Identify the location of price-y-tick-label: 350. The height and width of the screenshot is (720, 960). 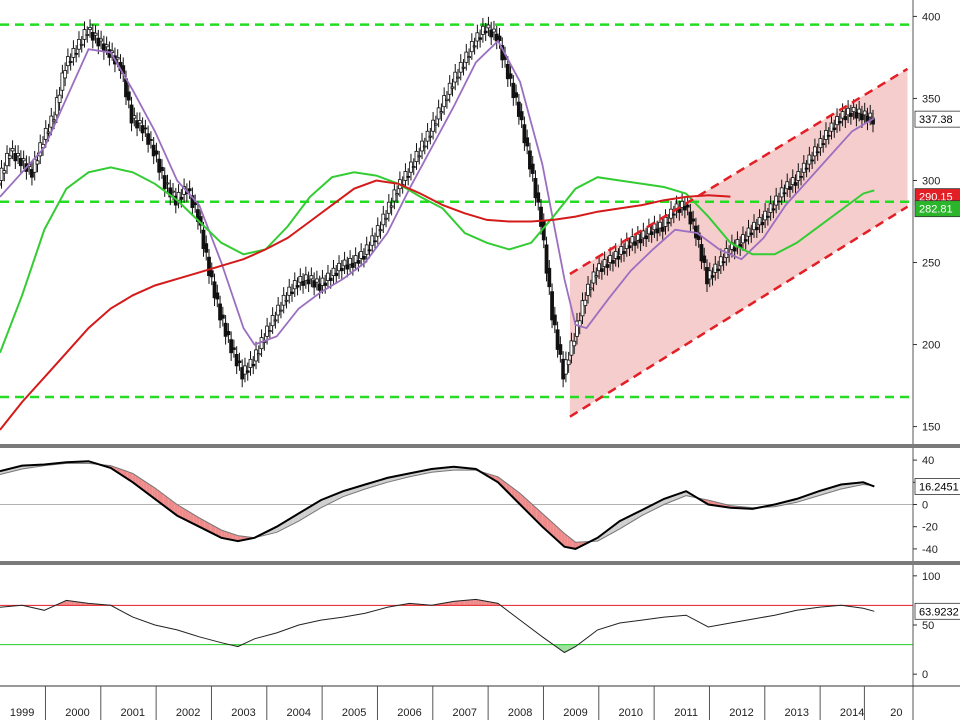
(931, 99).